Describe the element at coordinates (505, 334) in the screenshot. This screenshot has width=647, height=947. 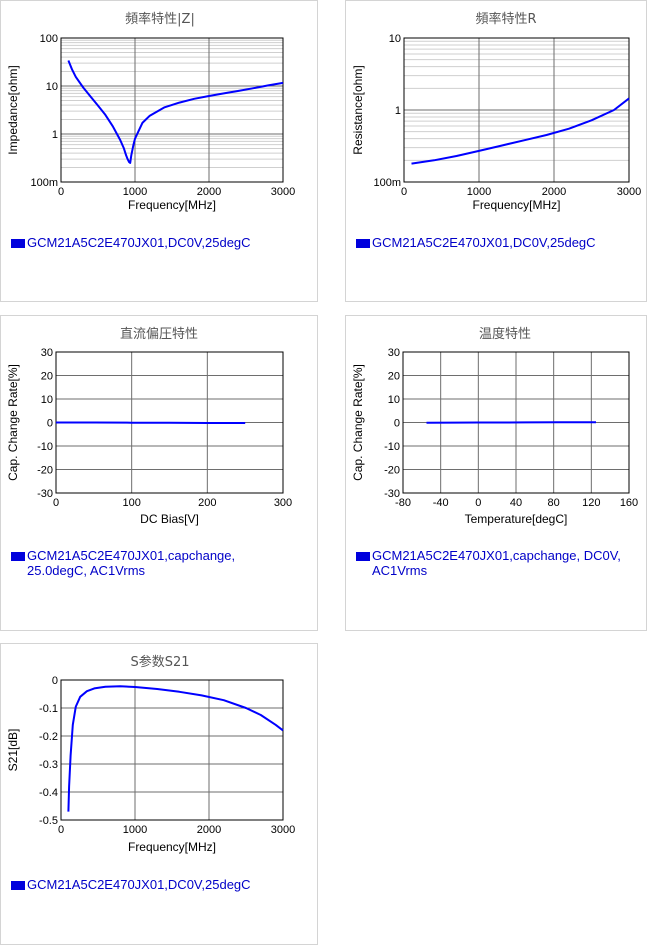
I see `chart-title: 温度特性` at that location.